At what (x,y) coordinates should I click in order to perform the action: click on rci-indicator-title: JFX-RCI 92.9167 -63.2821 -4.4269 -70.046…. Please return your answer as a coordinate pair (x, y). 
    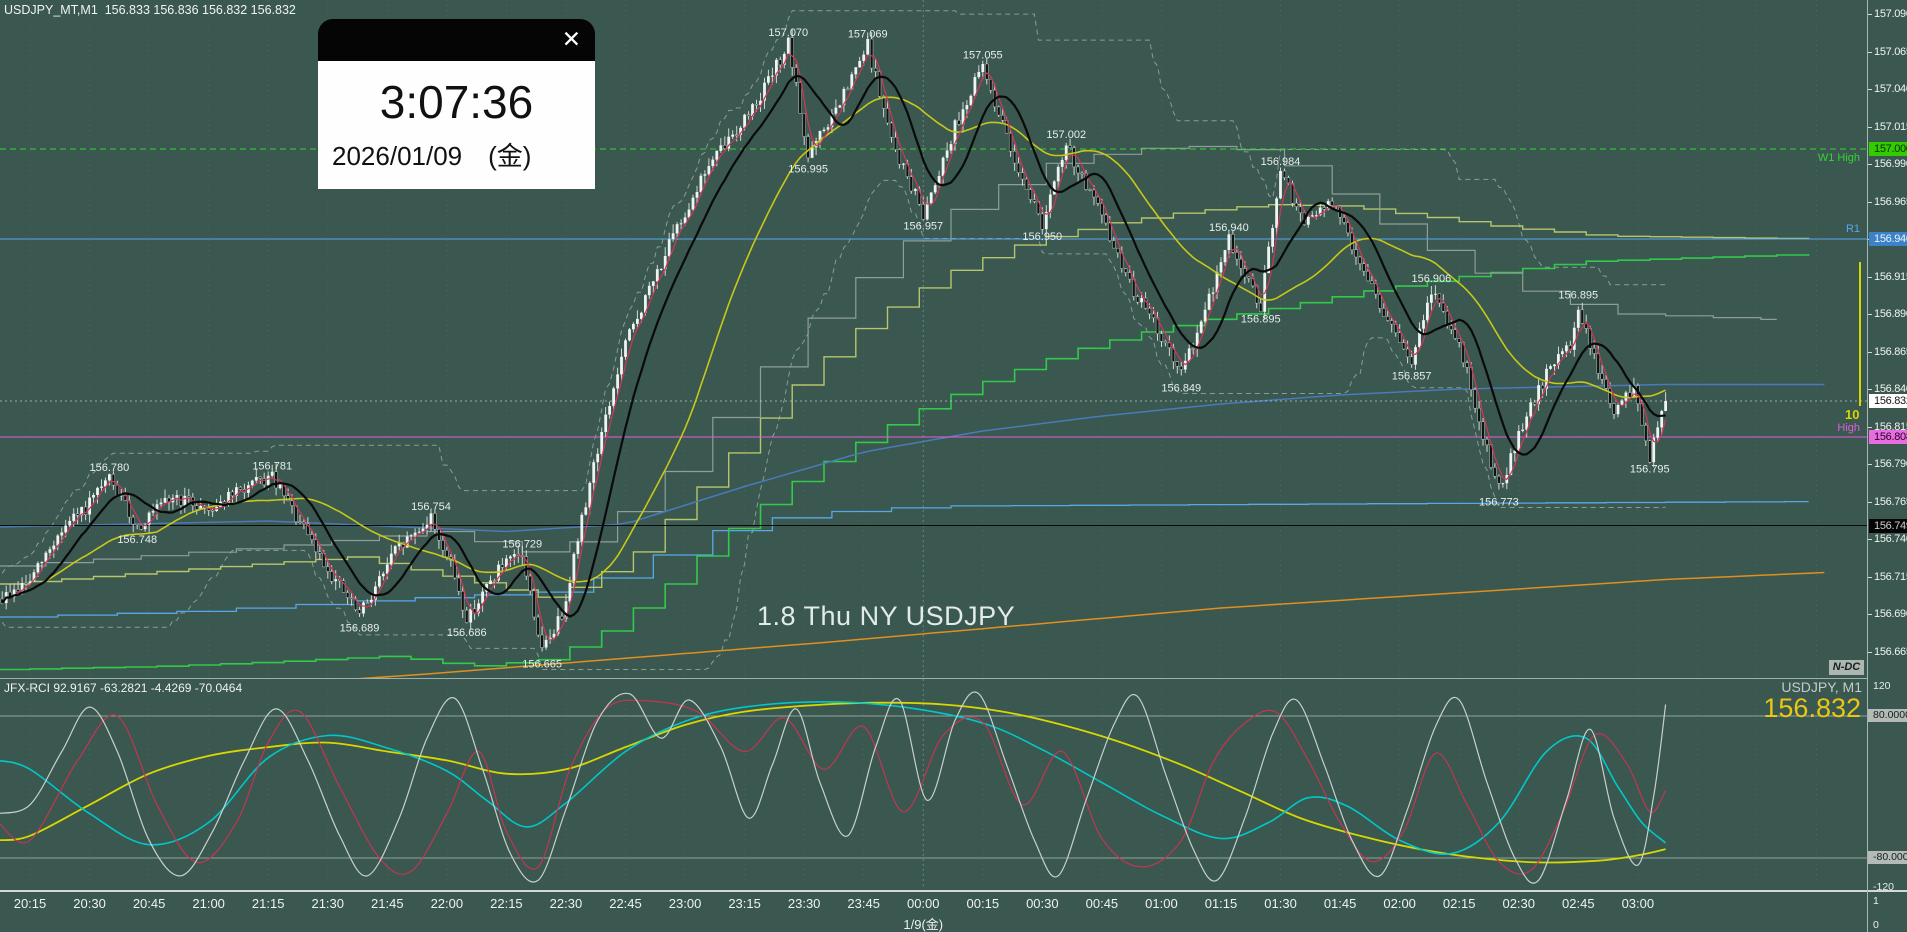
    Looking at the image, I should click on (123, 688).